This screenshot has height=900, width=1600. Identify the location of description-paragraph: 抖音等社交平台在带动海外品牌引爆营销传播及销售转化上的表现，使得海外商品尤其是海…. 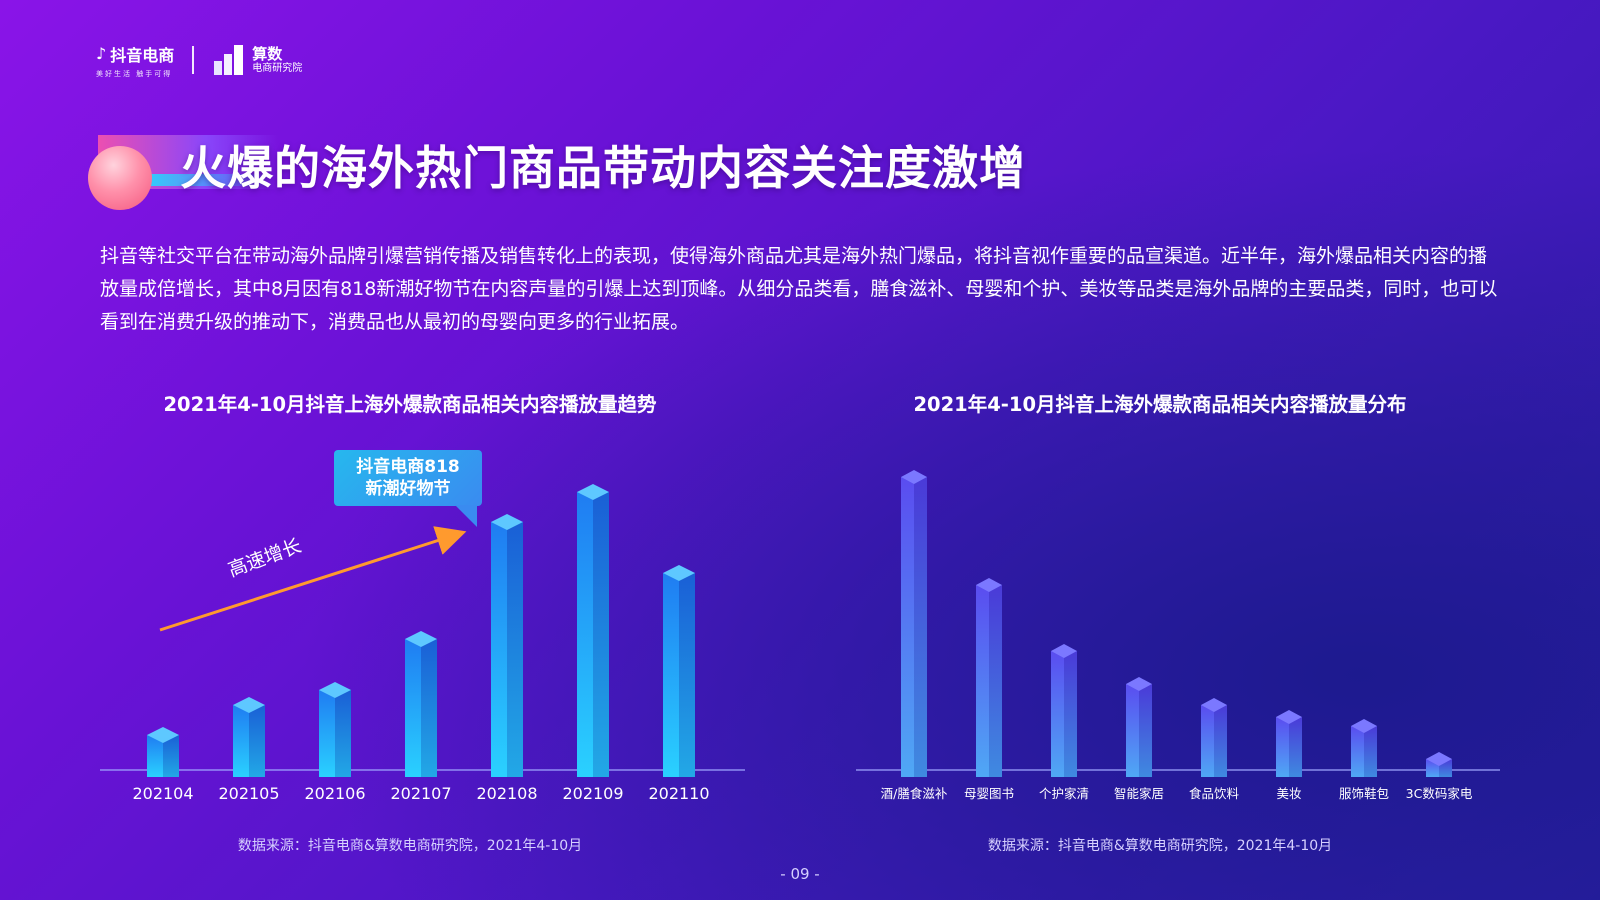
(799, 289).